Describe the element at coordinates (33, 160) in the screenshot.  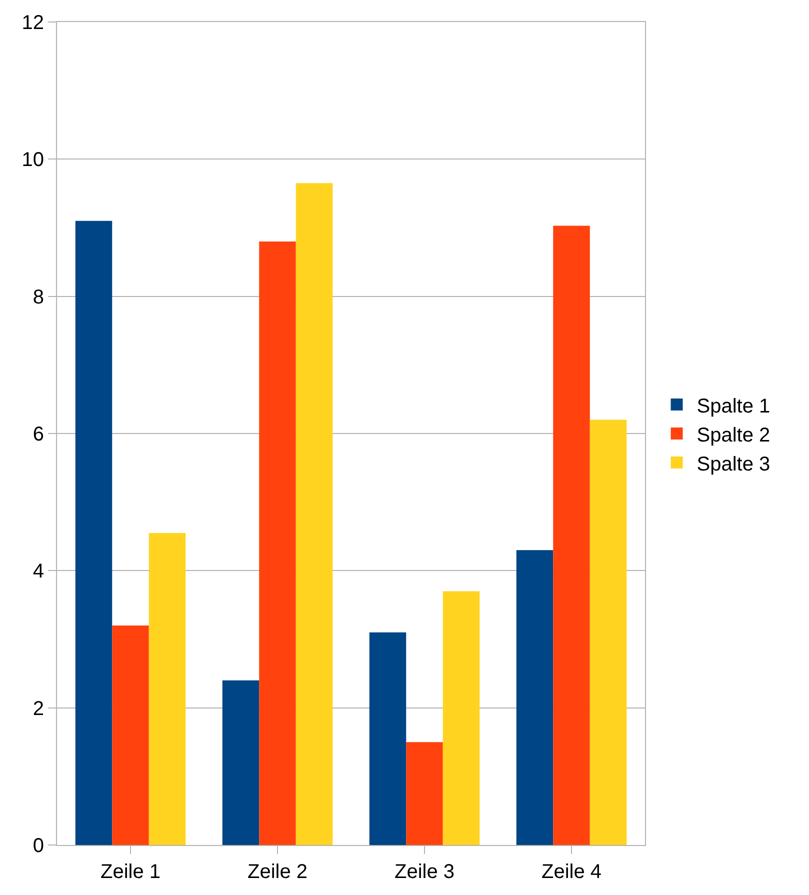
I see `y-tick-label: 10` at that location.